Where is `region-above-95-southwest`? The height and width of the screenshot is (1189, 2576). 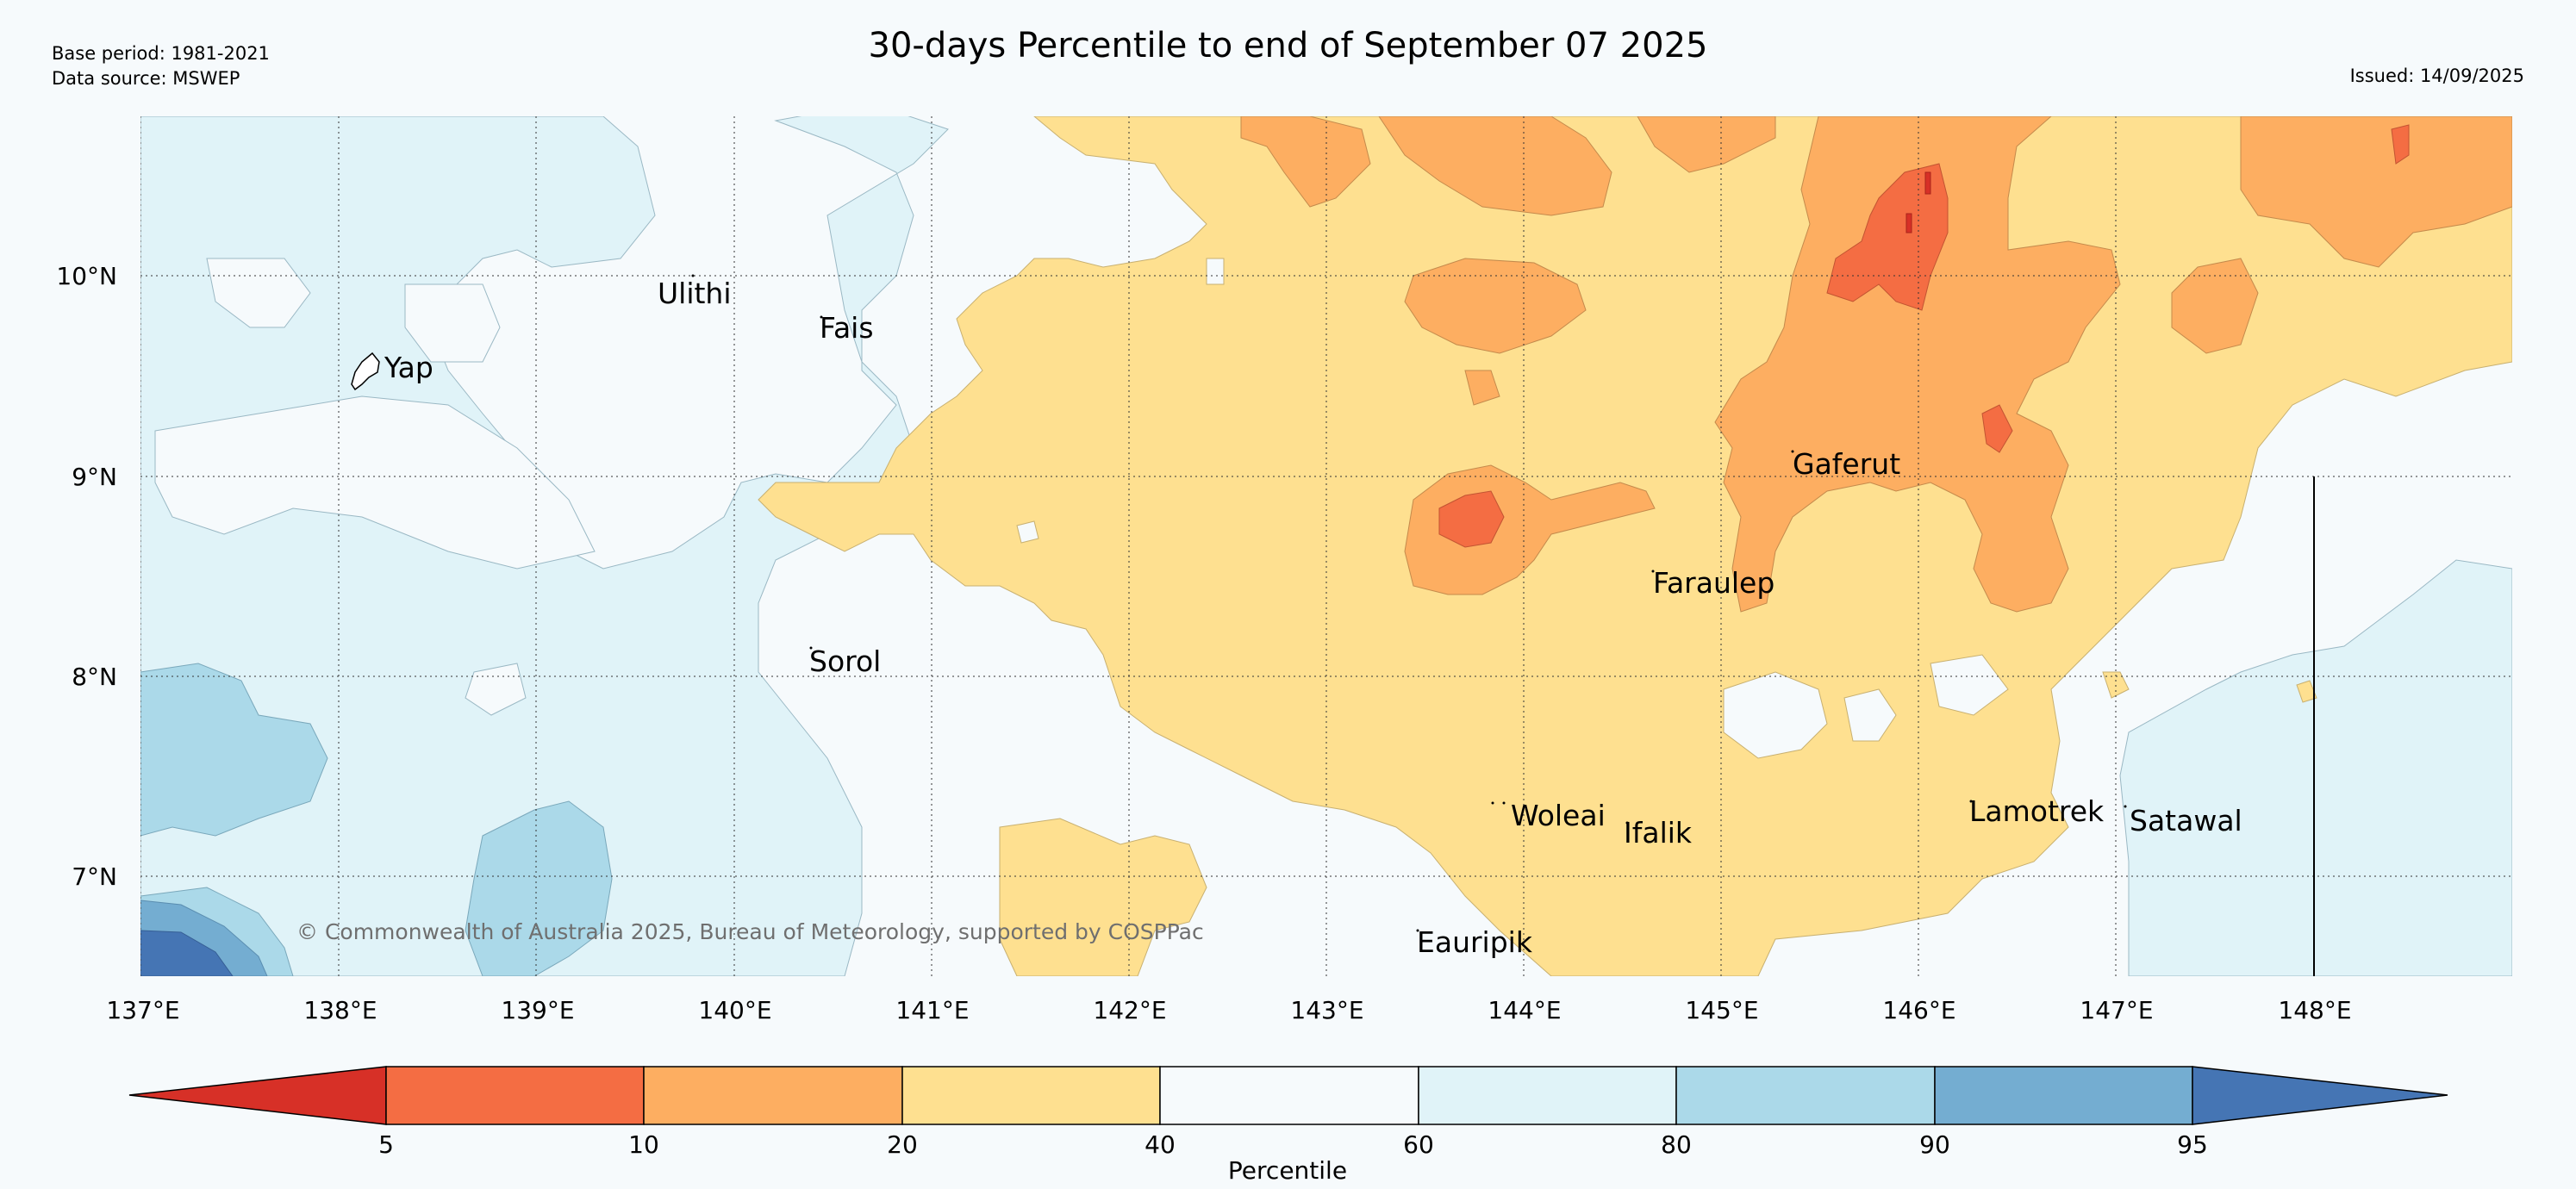 region-above-95-southwest is located at coordinates (187, 953).